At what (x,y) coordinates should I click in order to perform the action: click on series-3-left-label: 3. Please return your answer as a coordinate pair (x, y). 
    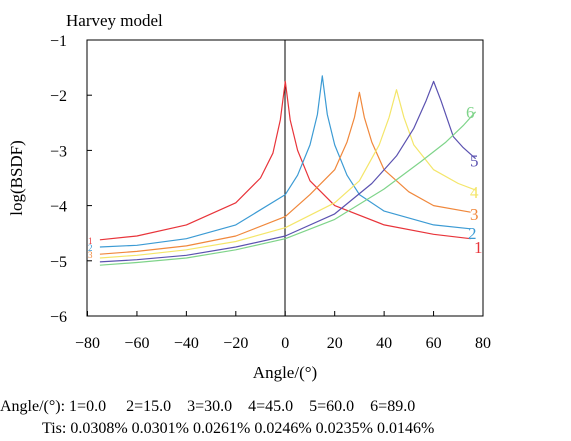
    Looking at the image, I should click on (90, 255).